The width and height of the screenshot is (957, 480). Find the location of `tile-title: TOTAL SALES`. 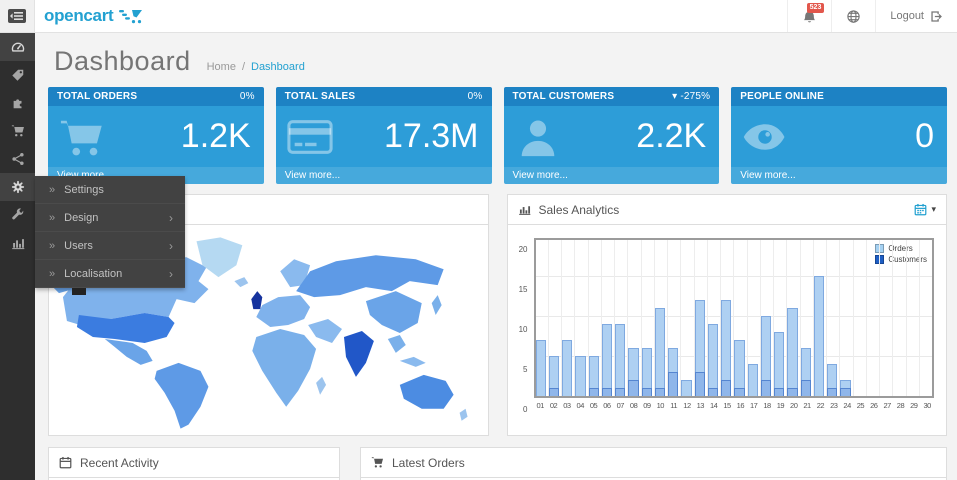

tile-title: TOTAL SALES is located at coordinates (320, 96).